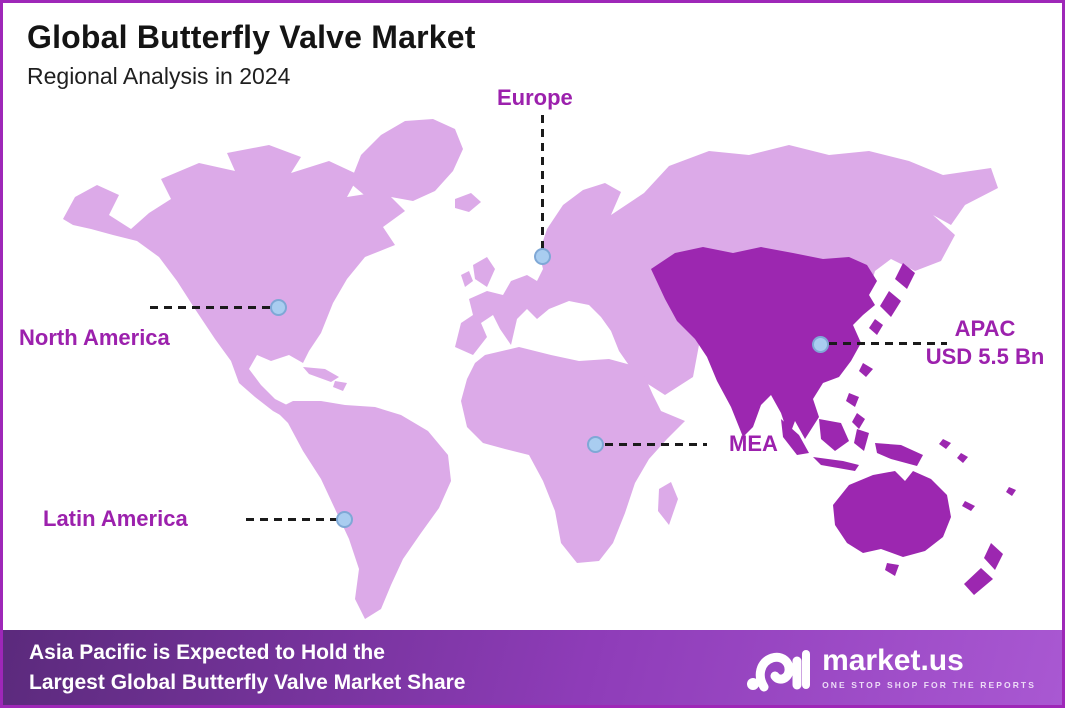 This screenshot has width=1065, height=708. Describe the element at coordinates (820, 344) in the screenshot. I see `region-marker-apac` at that location.